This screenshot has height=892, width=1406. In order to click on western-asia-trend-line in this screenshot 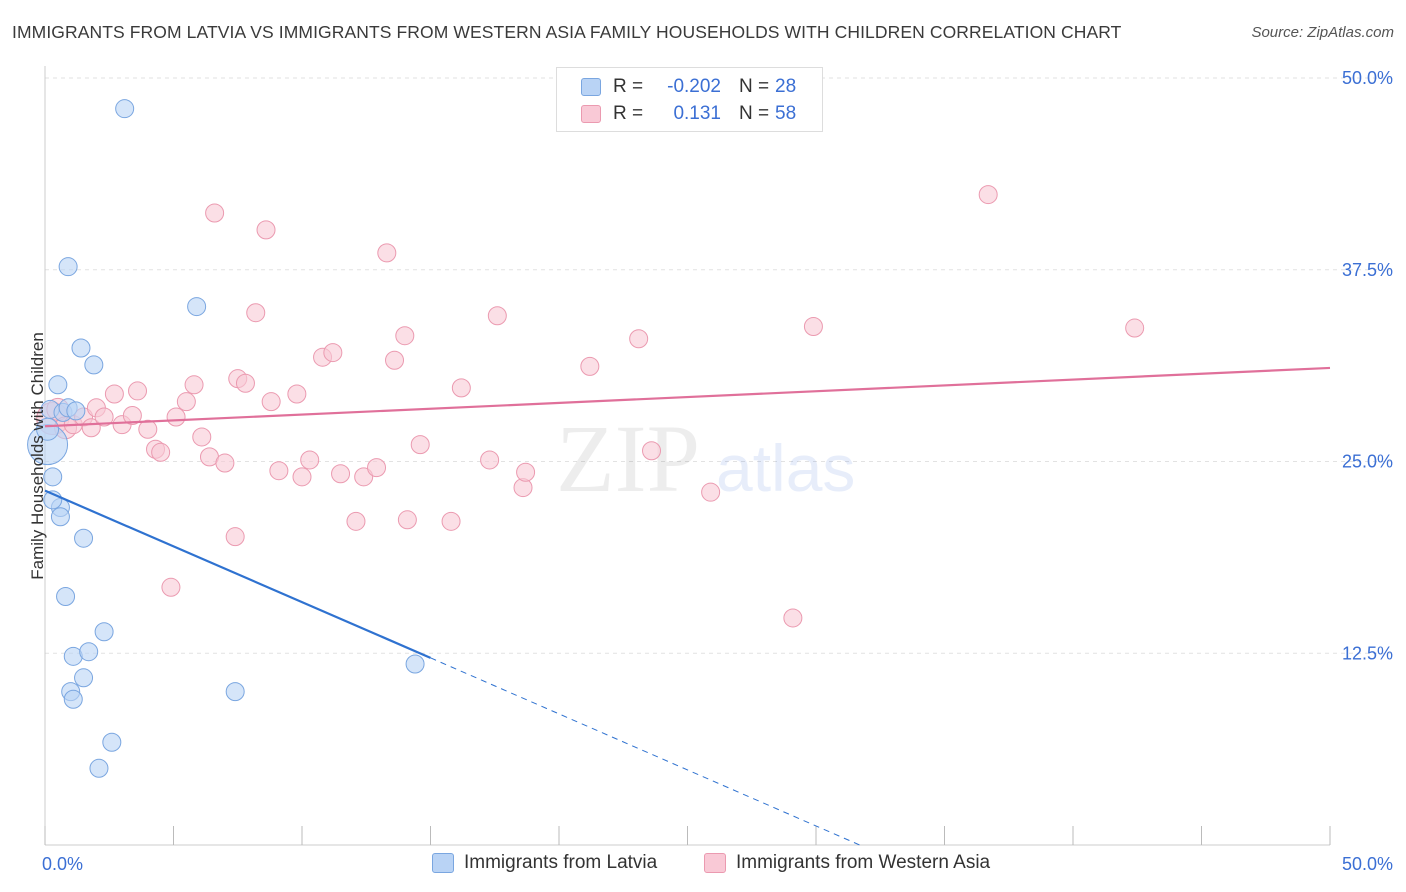, I will do `click(687, 397)`.